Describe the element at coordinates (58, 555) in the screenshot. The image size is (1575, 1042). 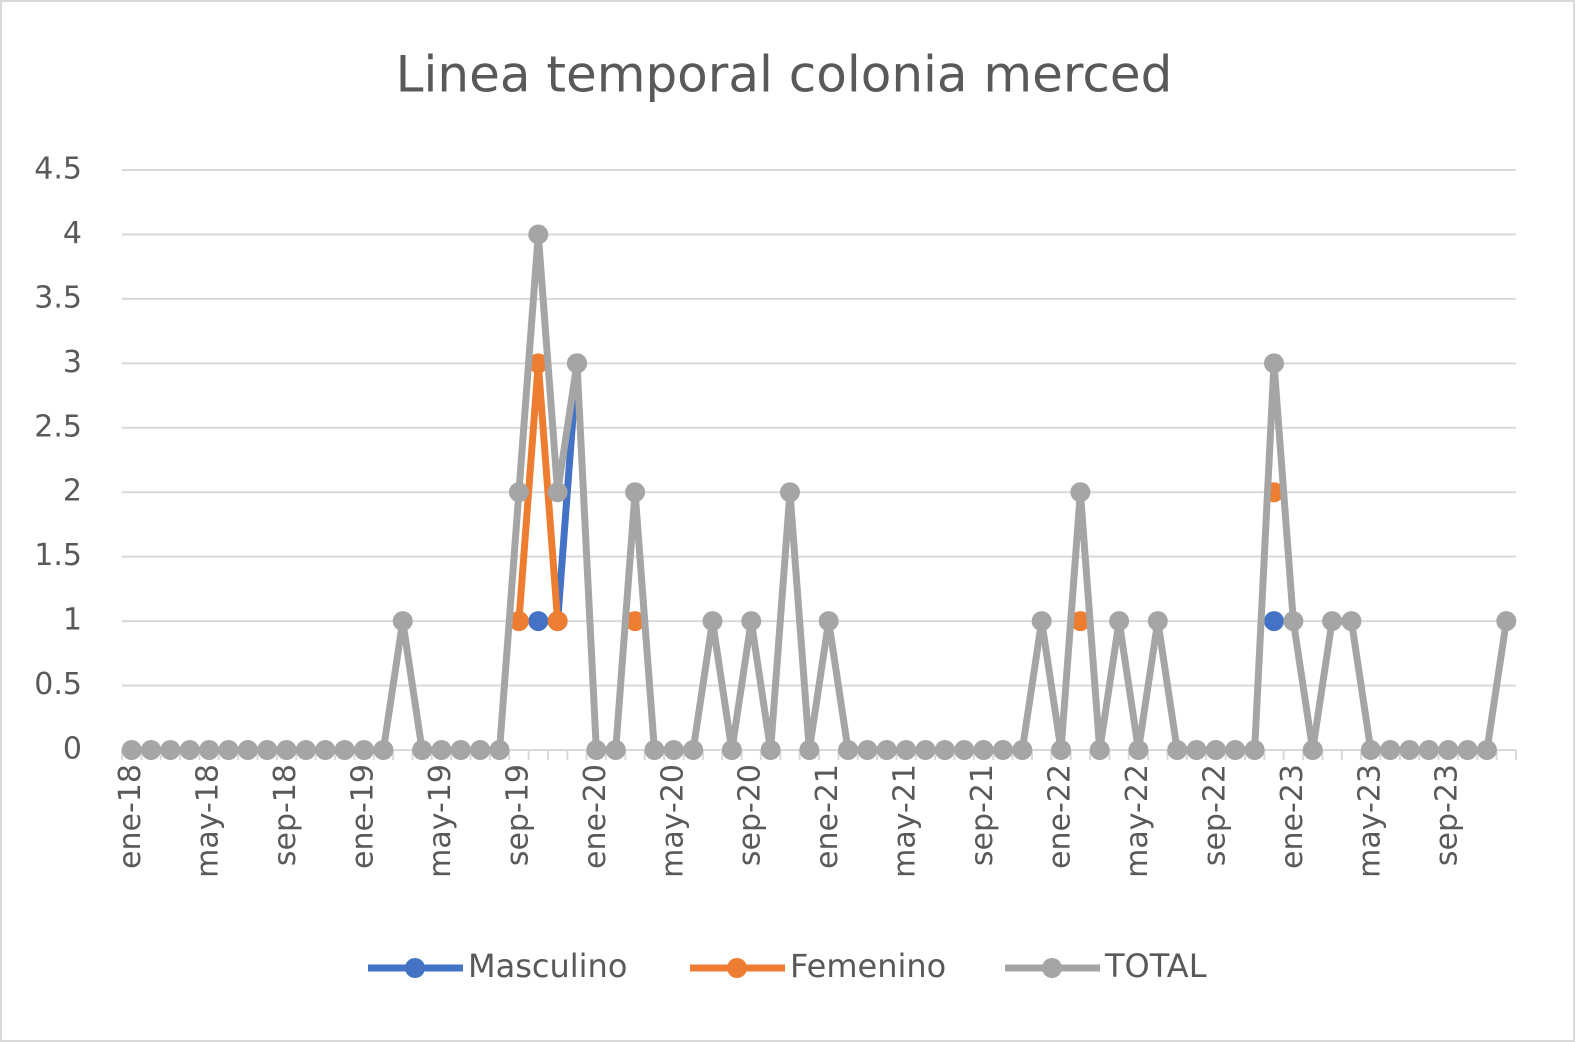
I see `y-tick-label: 1.5` at that location.